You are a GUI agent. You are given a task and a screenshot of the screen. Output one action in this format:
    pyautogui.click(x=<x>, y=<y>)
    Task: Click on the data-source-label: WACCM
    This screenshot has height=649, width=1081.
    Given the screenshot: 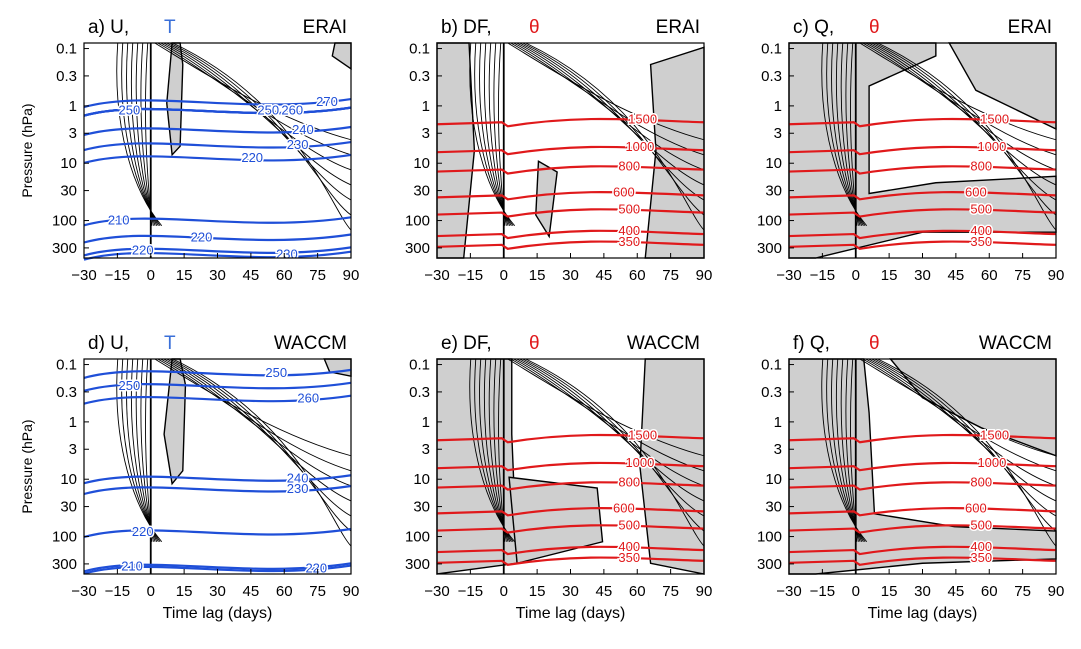 What is the action you would take?
    pyautogui.click(x=1015, y=343)
    